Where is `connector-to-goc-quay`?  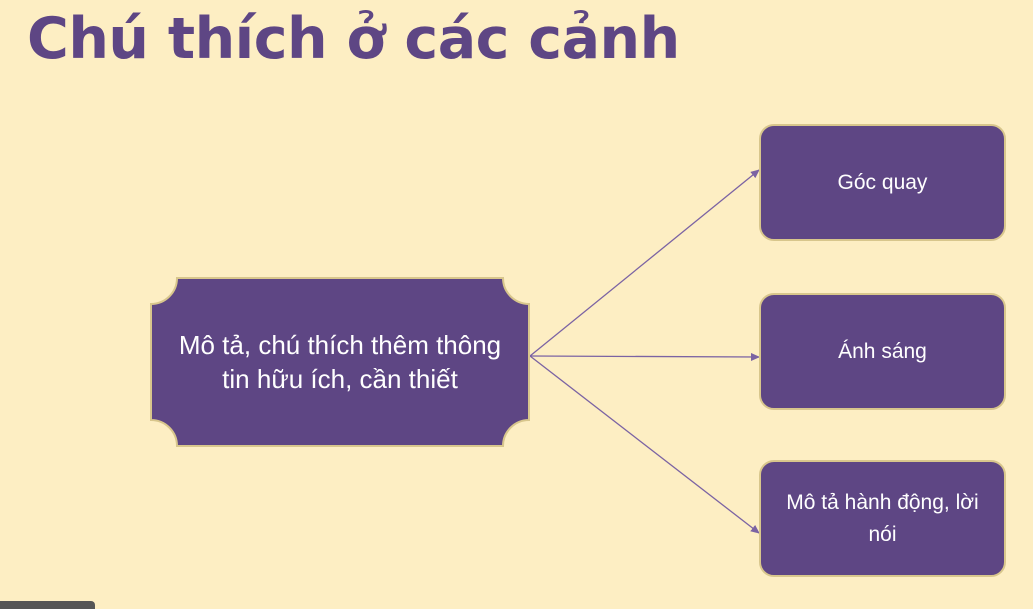
connector-to-goc-quay is located at coordinates (644, 263).